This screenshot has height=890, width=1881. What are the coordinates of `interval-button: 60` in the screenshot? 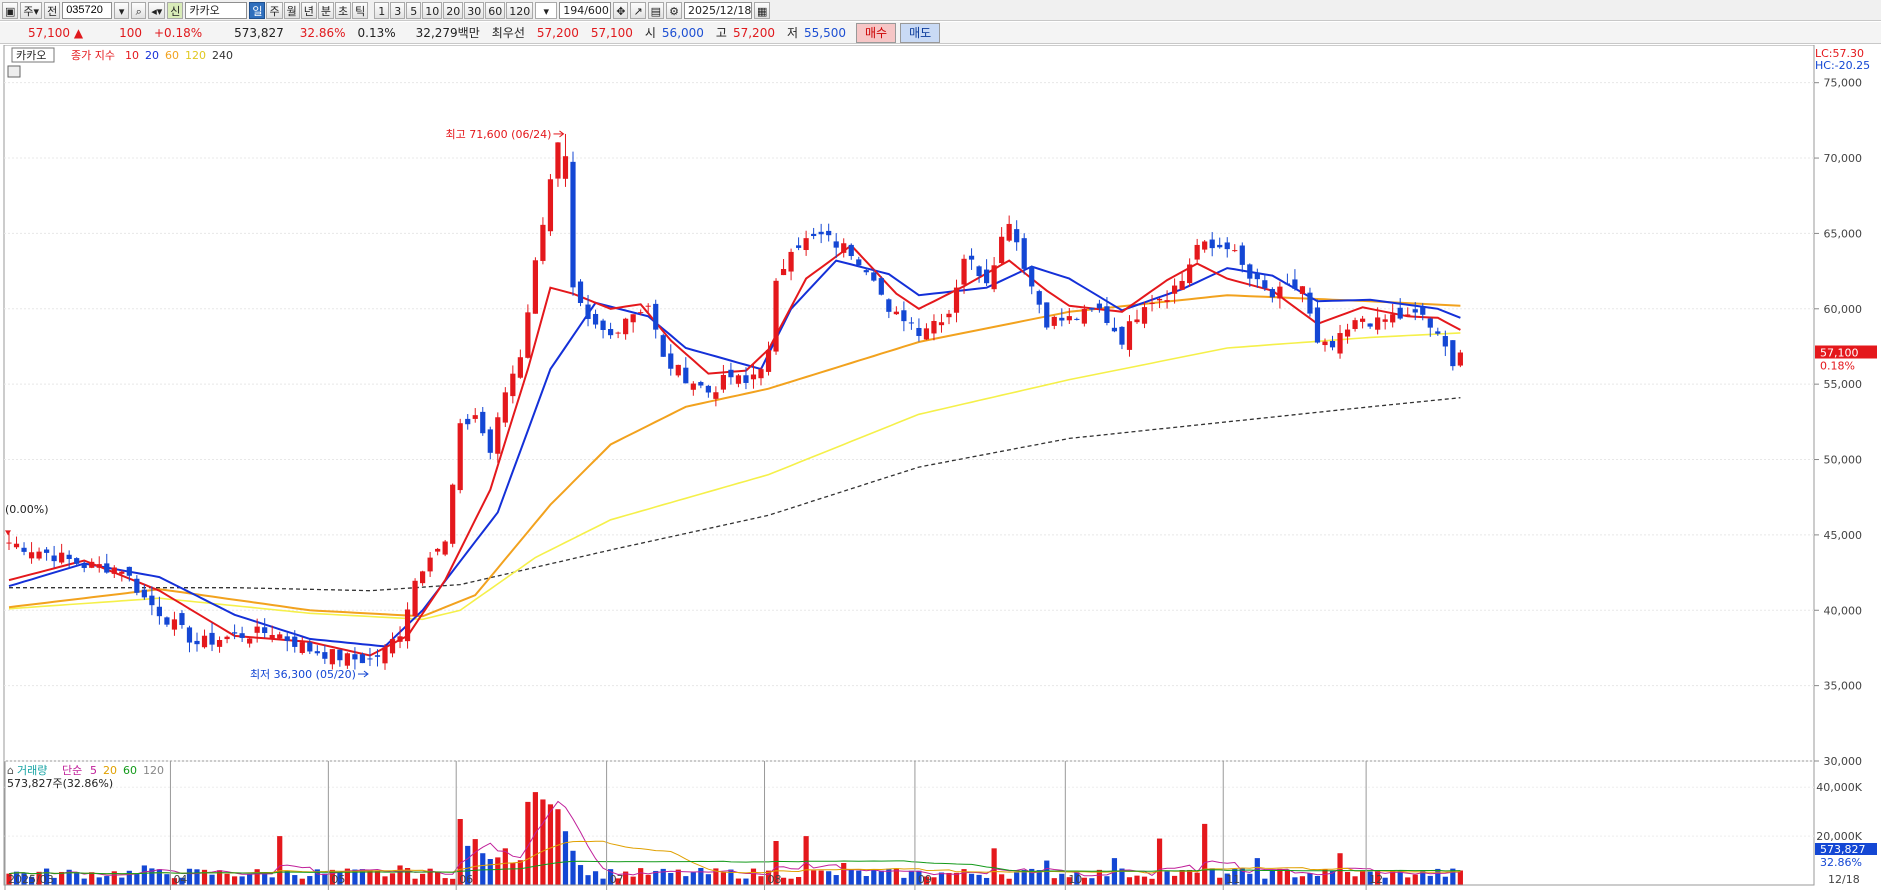 It's located at (495, 10).